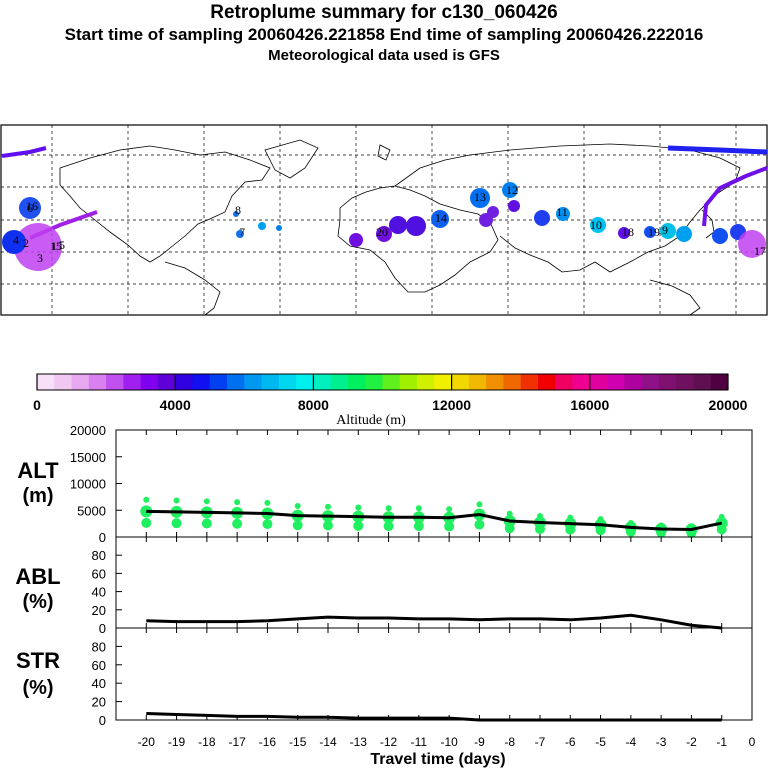 The width and height of the screenshot is (768, 768). What do you see at coordinates (147, 742) in the screenshot?
I see `x-tick-label: -20` at bounding box center [147, 742].